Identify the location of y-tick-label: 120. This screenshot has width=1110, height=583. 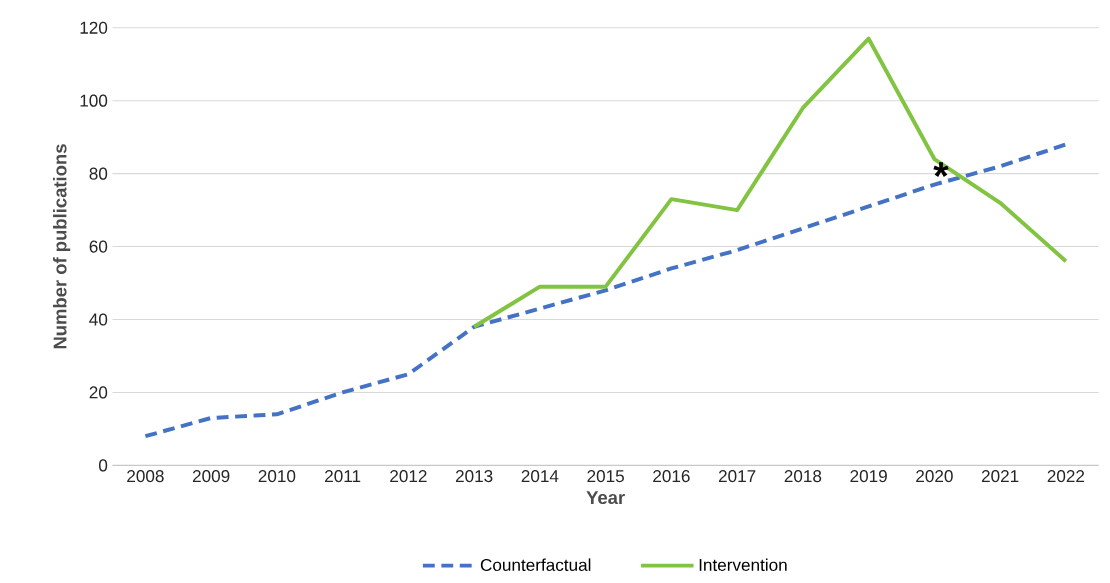
(94, 27).